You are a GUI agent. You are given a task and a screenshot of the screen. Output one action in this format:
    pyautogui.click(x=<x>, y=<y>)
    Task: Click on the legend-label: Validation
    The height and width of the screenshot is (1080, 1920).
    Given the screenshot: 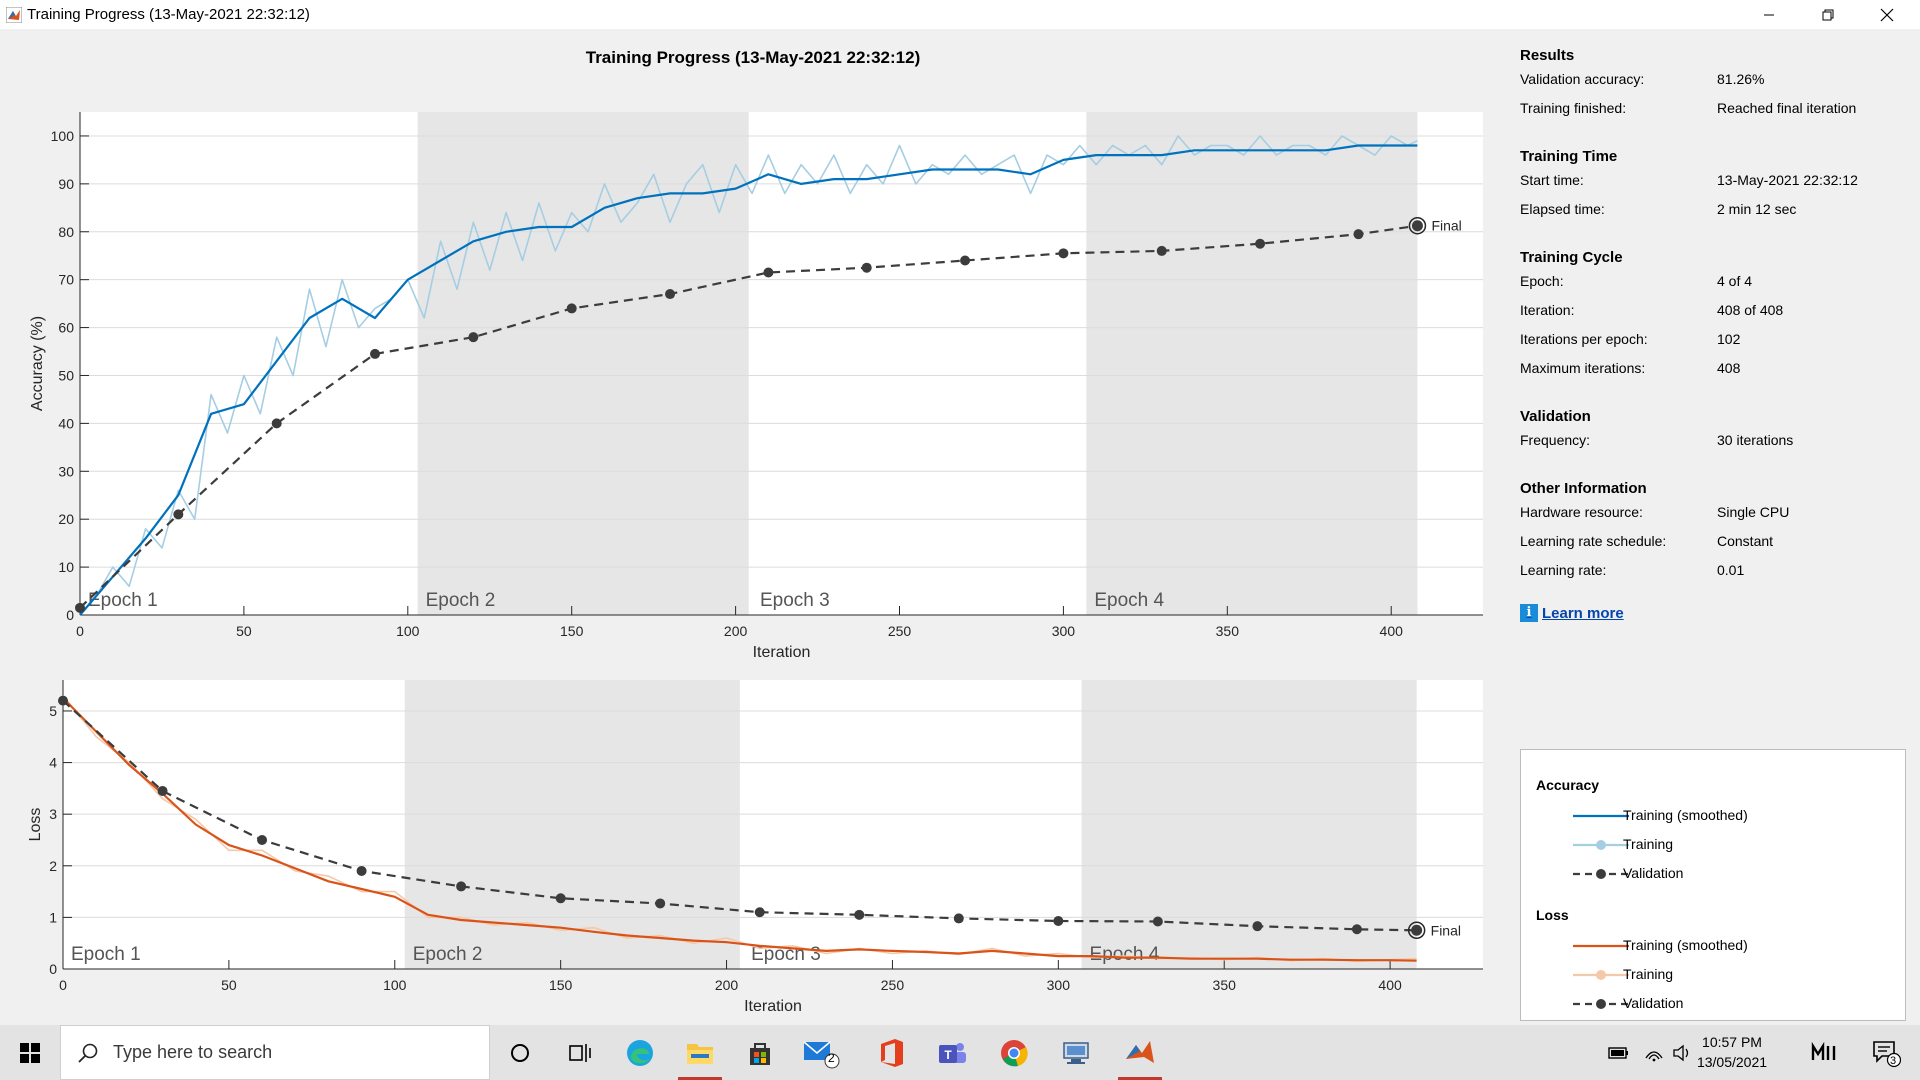 What is the action you would take?
    pyautogui.click(x=1653, y=873)
    